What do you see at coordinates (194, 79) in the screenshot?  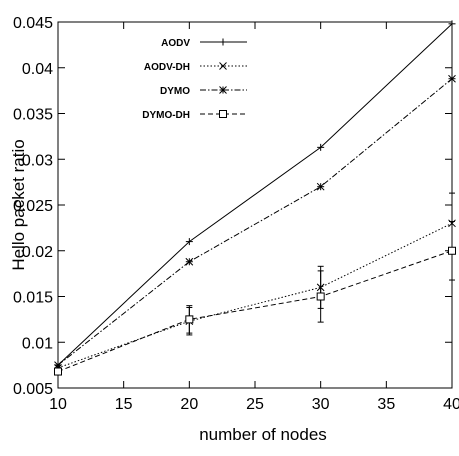 I see `legend: AODV AODV-DH DYMO DYMO-DH` at bounding box center [194, 79].